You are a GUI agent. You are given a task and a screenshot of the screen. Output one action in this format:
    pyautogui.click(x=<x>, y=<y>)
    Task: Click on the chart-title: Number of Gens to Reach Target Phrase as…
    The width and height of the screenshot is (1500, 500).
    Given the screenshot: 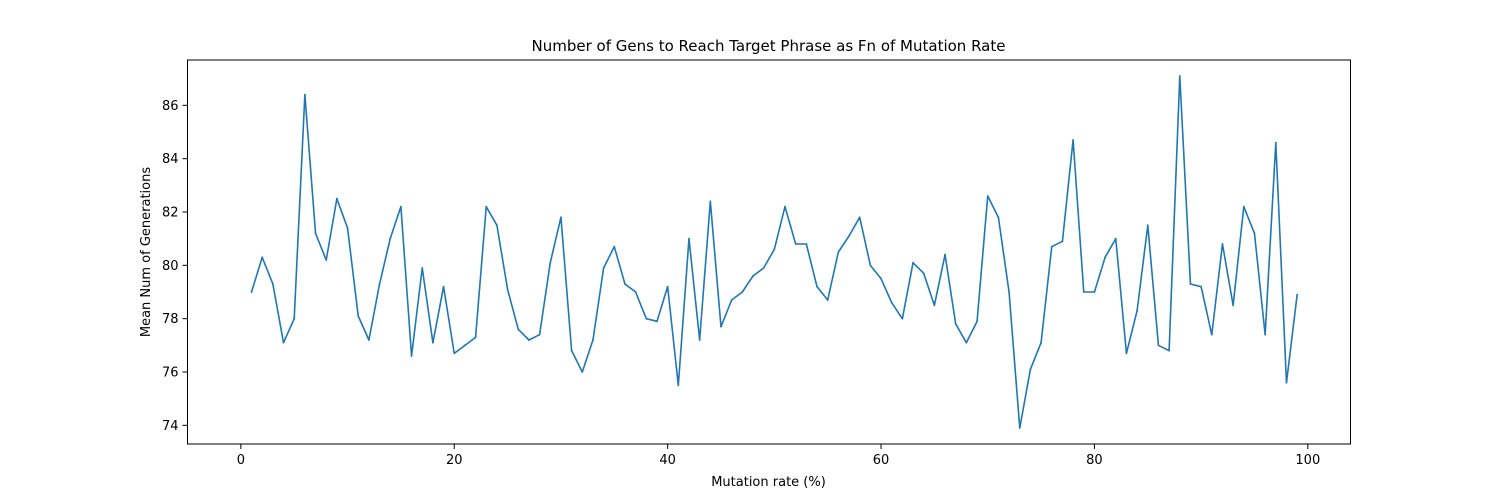 What is the action you would take?
    pyautogui.click(x=769, y=46)
    